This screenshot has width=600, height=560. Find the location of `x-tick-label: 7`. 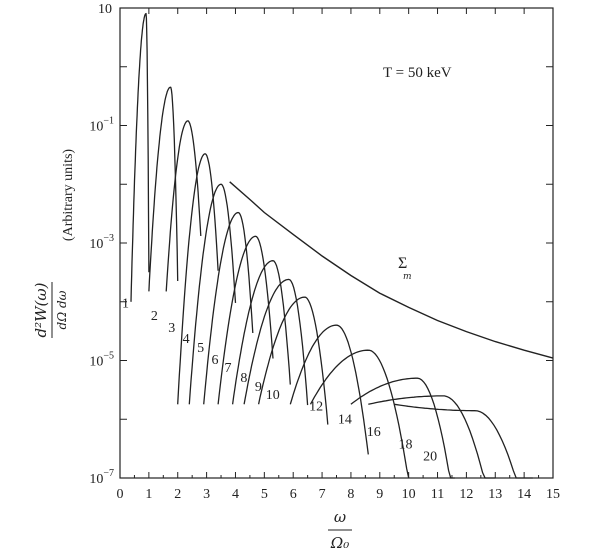

x-tick-label: 7 is located at coordinates (322, 494).